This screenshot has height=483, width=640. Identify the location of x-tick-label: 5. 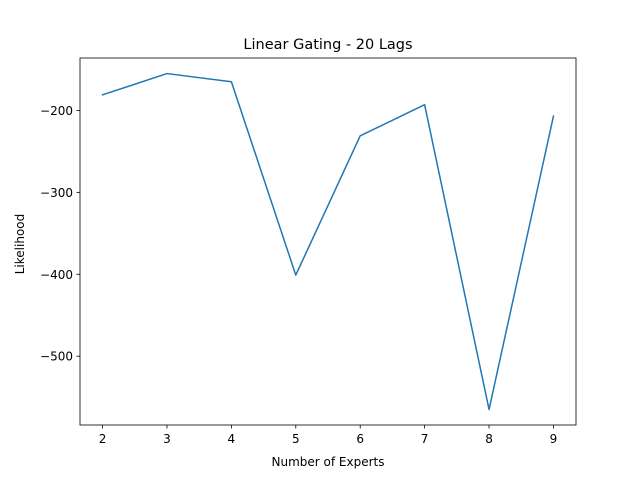
(296, 439).